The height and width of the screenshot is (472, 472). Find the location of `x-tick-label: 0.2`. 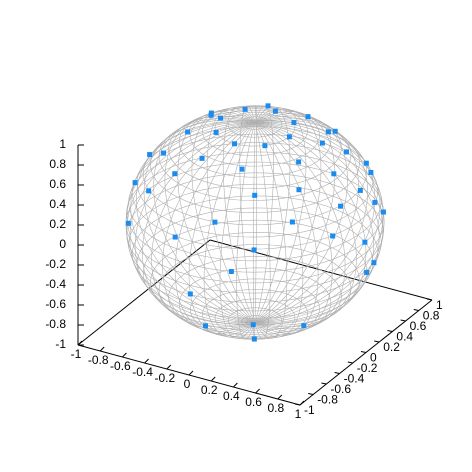

x-tick-label: 0.2 is located at coordinates (209, 390).